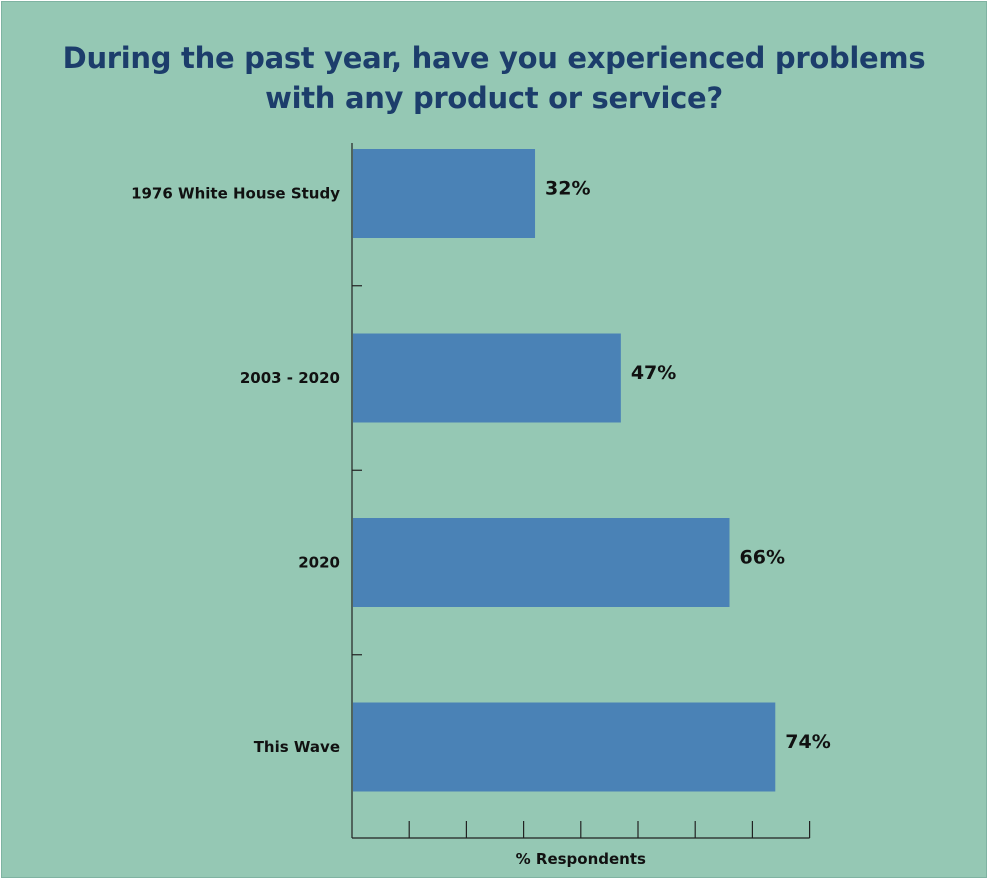 The height and width of the screenshot is (880, 988). What do you see at coordinates (319, 563) in the screenshot?
I see `category-label: 2020` at bounding box center [319, 563].